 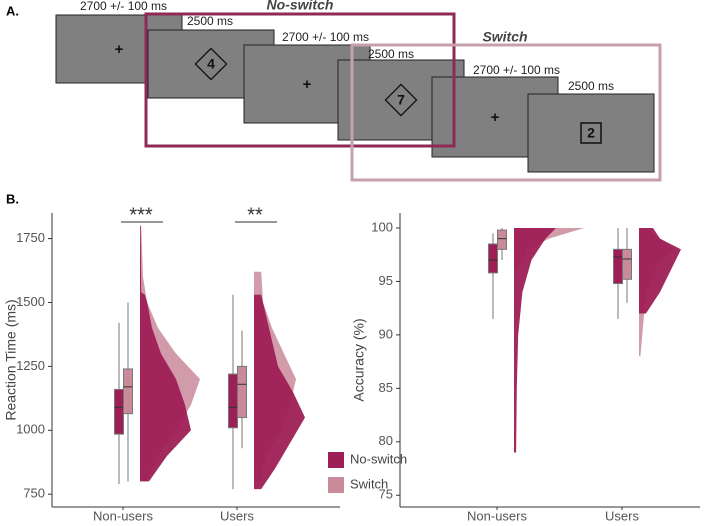 What do you see at coordinates (386, 387) in the screenshot?
I see `y-tick-label: 85` at bounding box center [386, 387].